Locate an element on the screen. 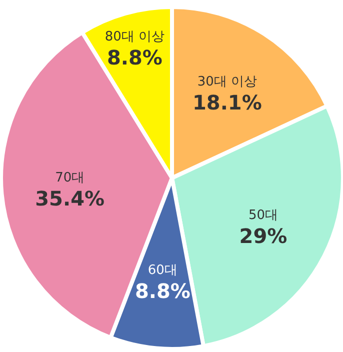 The width and height of the screenshot is (343, 352). data-label: 18.1% is located at coordinates (227, 102).